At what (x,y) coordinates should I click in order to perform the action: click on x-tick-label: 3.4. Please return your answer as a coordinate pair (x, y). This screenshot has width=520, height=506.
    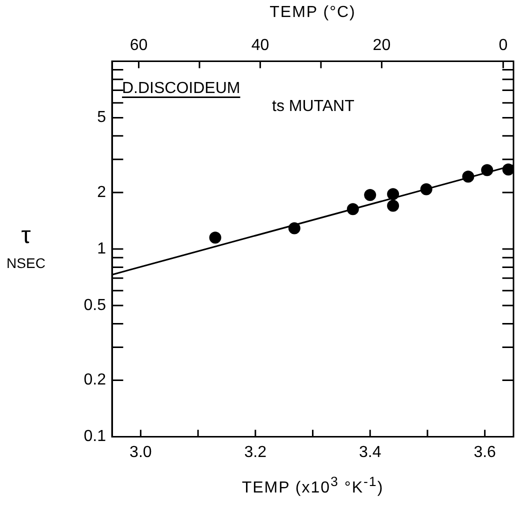
    Looking at the image, I should click on (370, 452).